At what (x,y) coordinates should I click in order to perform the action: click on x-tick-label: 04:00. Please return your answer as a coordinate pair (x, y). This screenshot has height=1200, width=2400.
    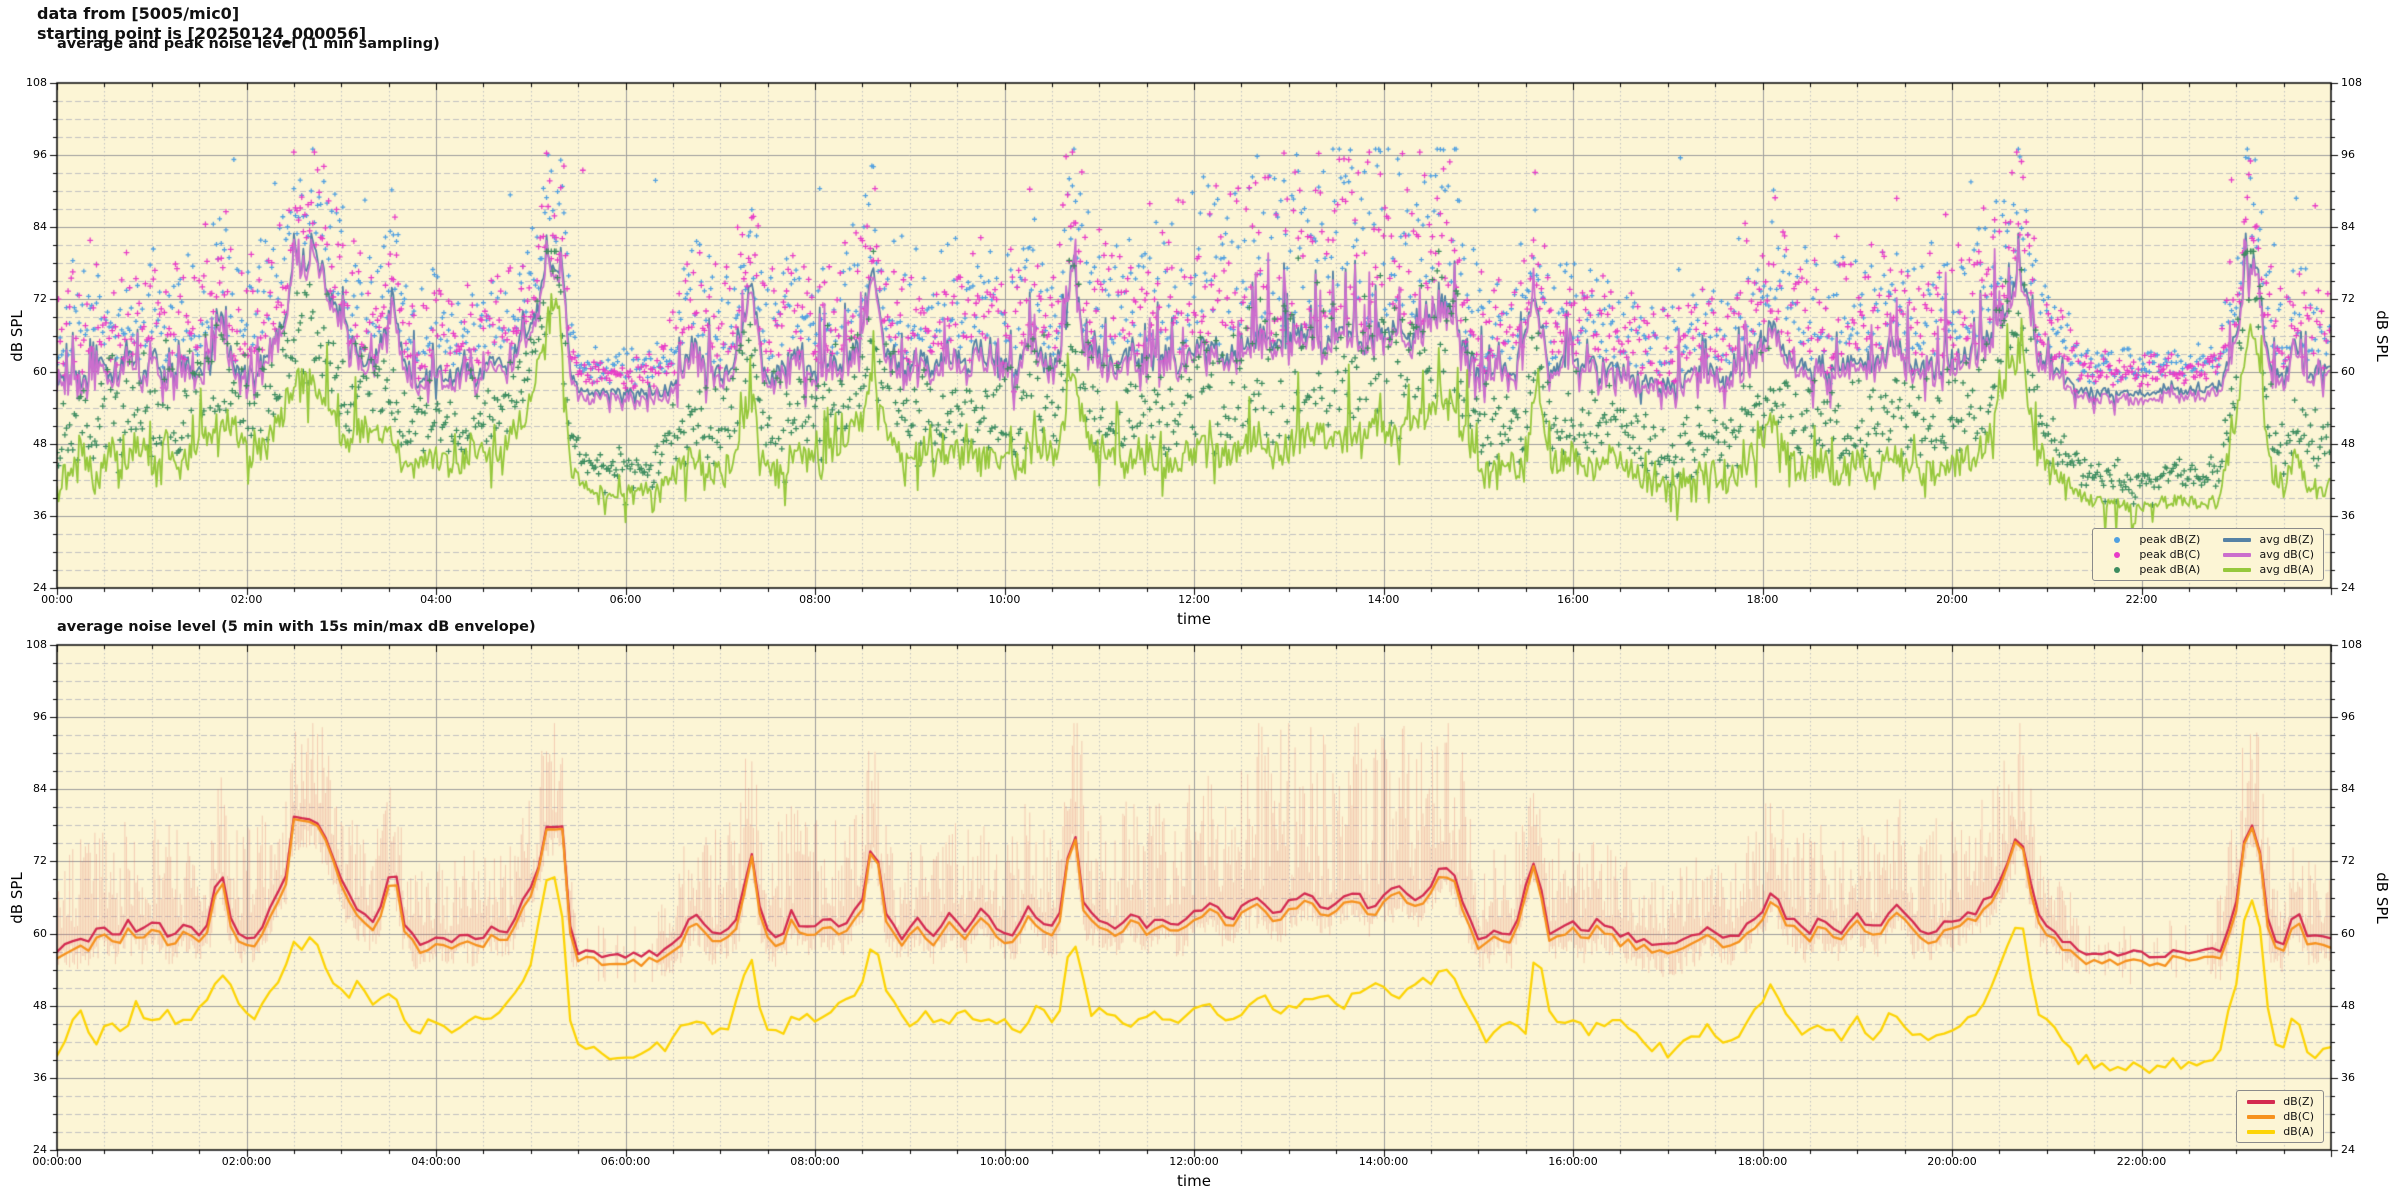
    Looking at the image, I should click on (436, 599).